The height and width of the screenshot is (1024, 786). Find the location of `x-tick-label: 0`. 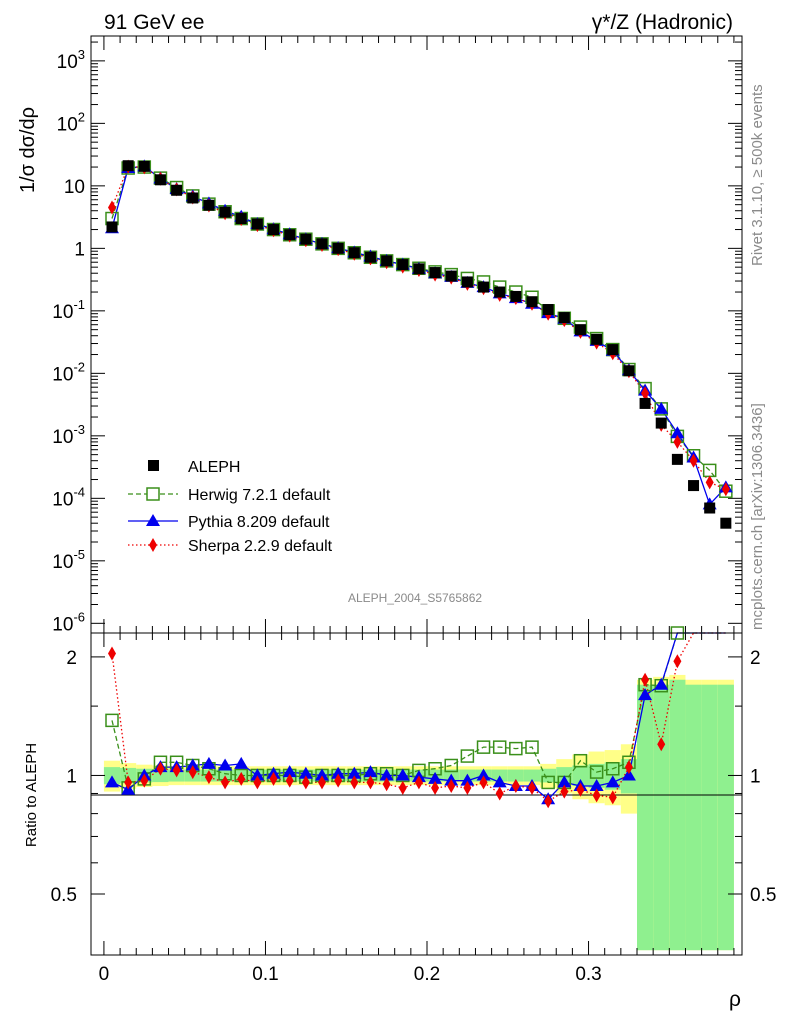

x-tick-label: 0 is located at coordinates (104, 974).